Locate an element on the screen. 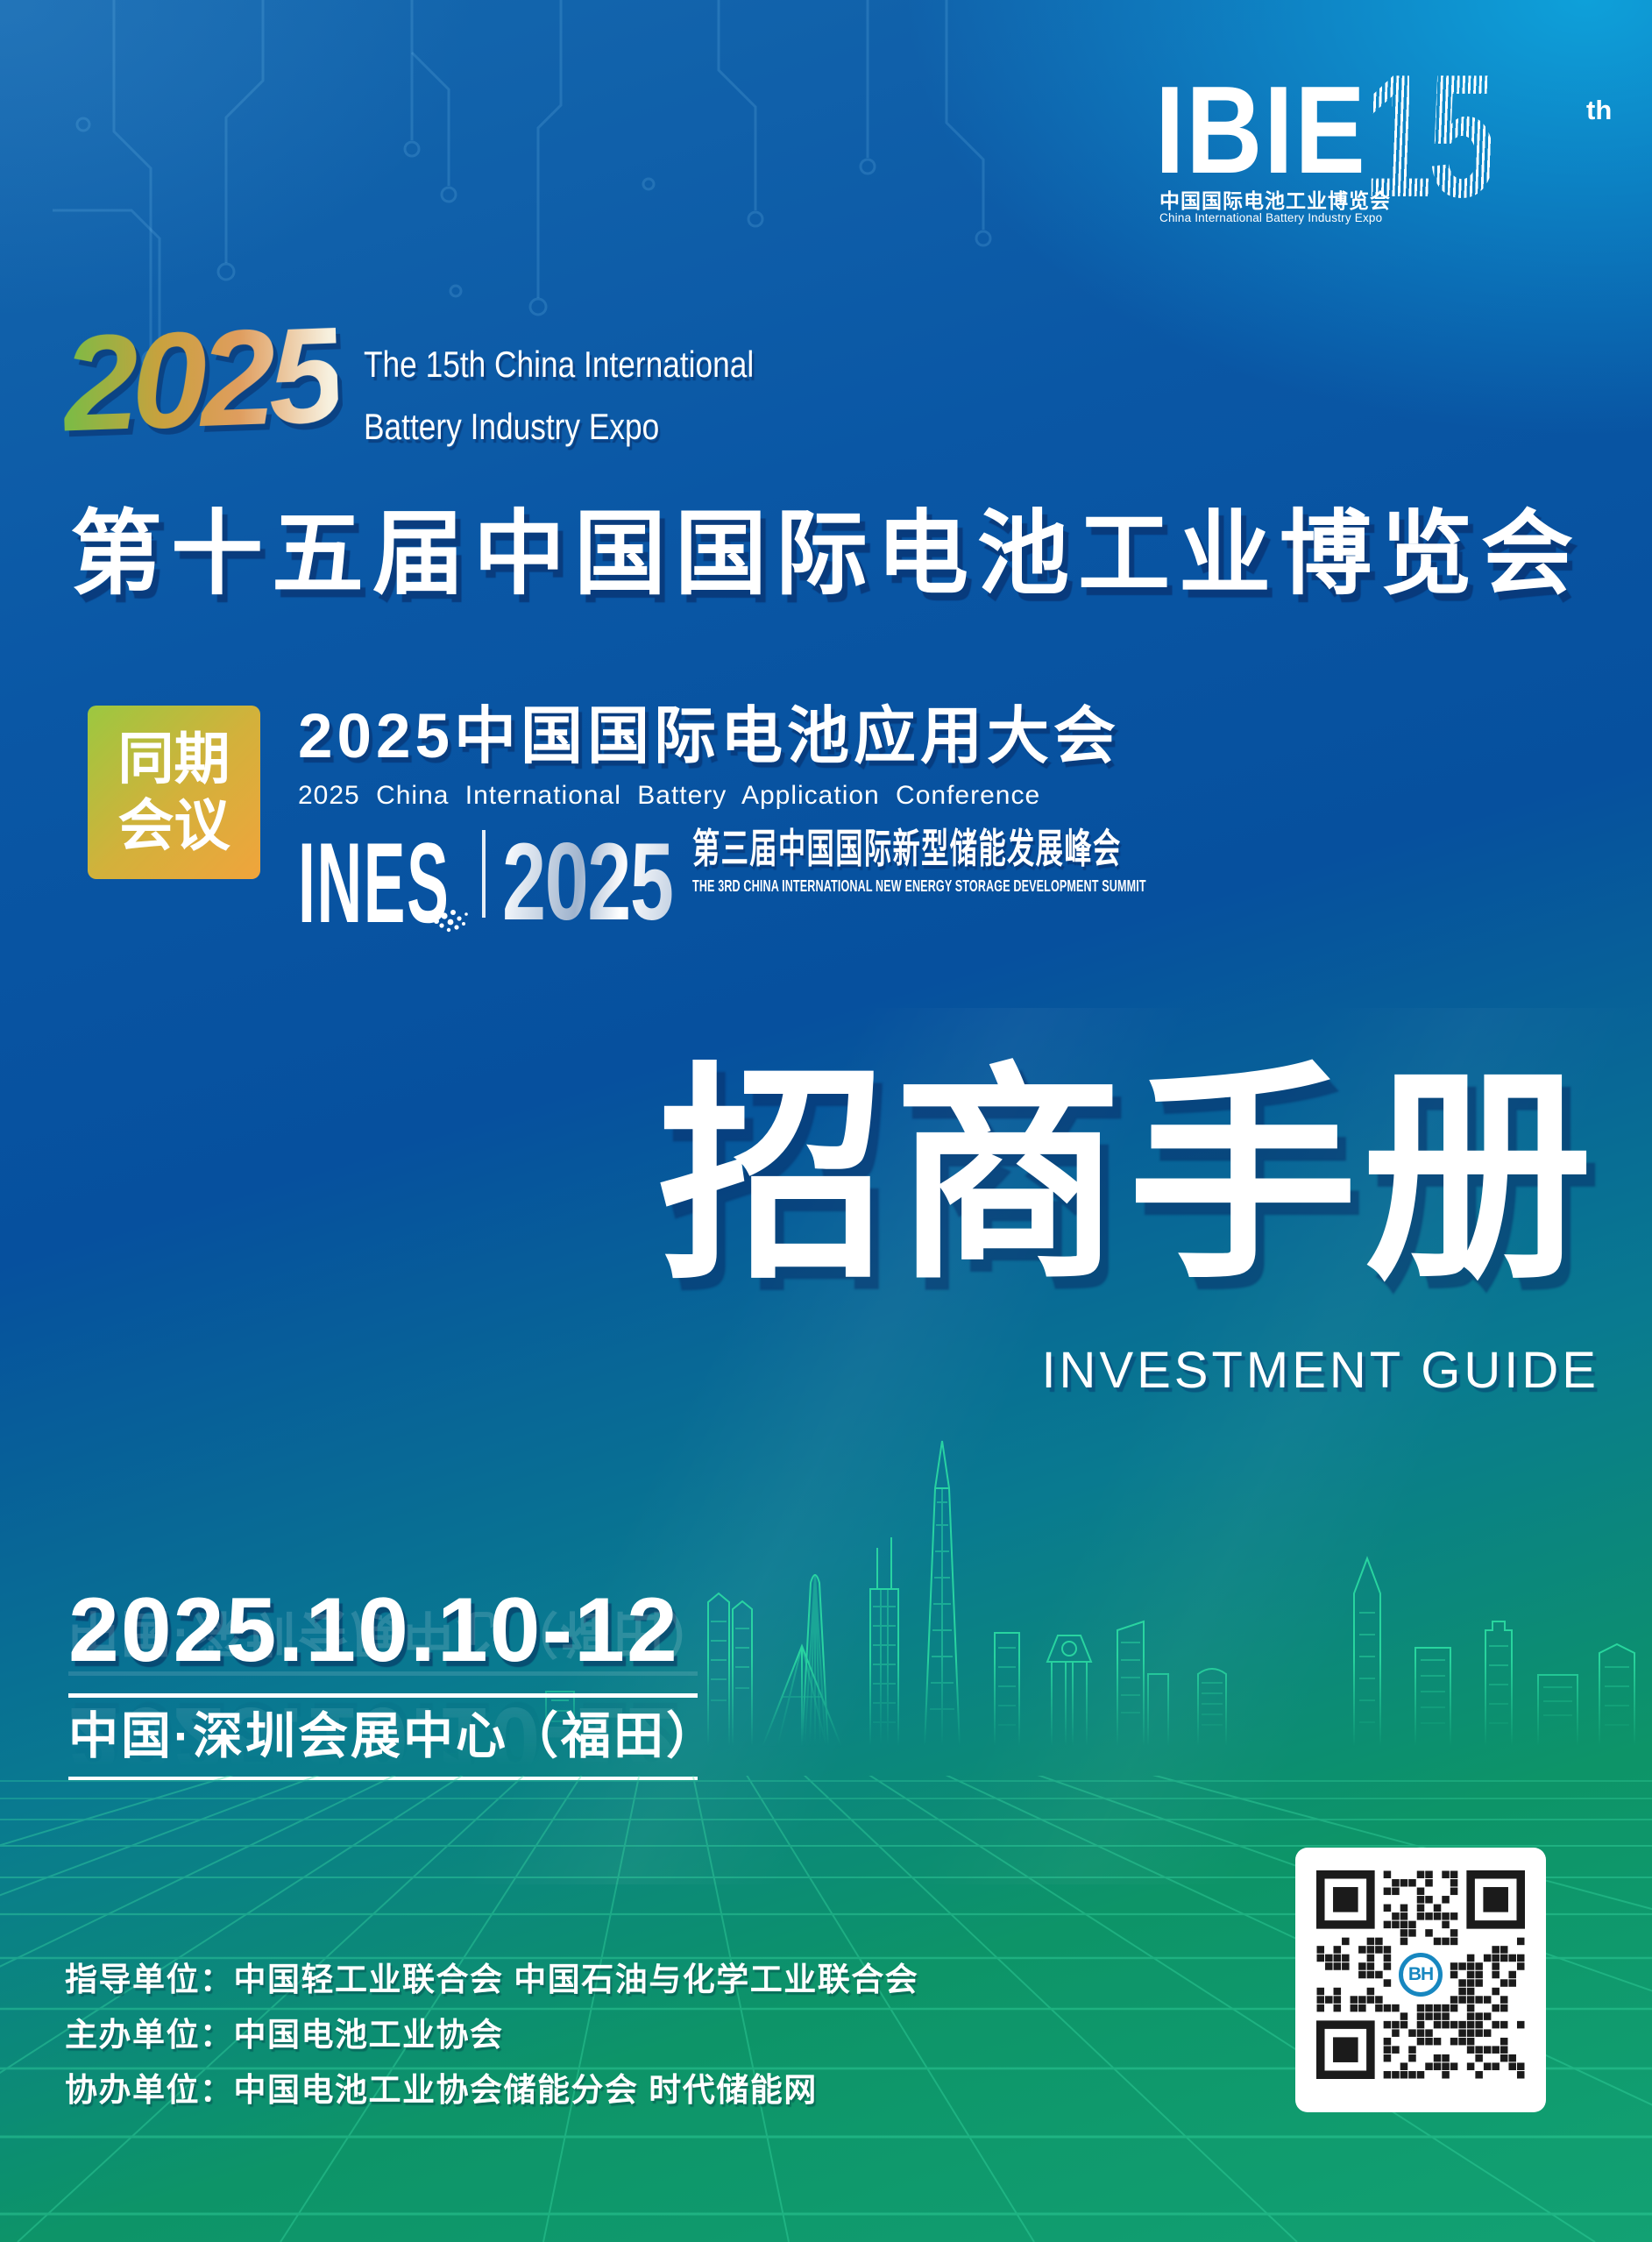 The width and height of the screenshot is (1652, 2242). organizer-row-guidance: 指导单位：中国轻工业联合会 中国石油与化学工业联合会 is located at coordinates (491, 1979).